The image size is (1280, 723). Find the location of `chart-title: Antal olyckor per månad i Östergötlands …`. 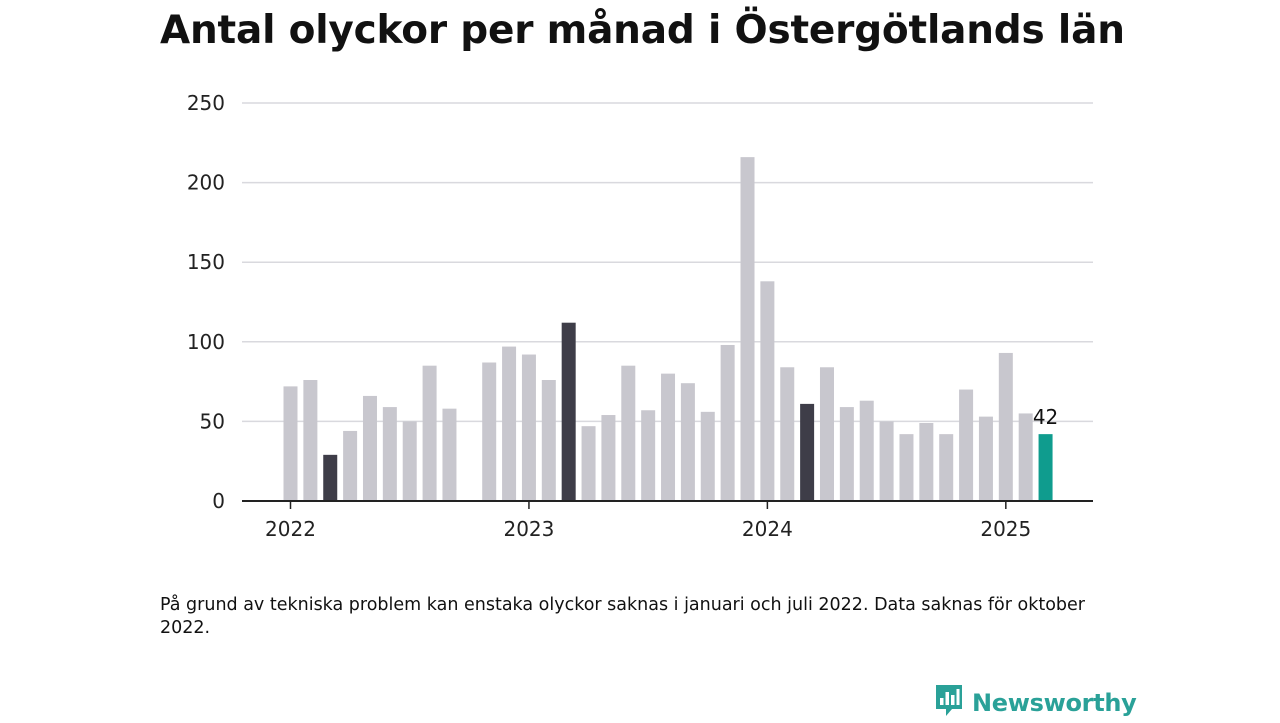

chart-title: Antal olyckor per månad i Östergötlands … is located at coordinates (642, 30).